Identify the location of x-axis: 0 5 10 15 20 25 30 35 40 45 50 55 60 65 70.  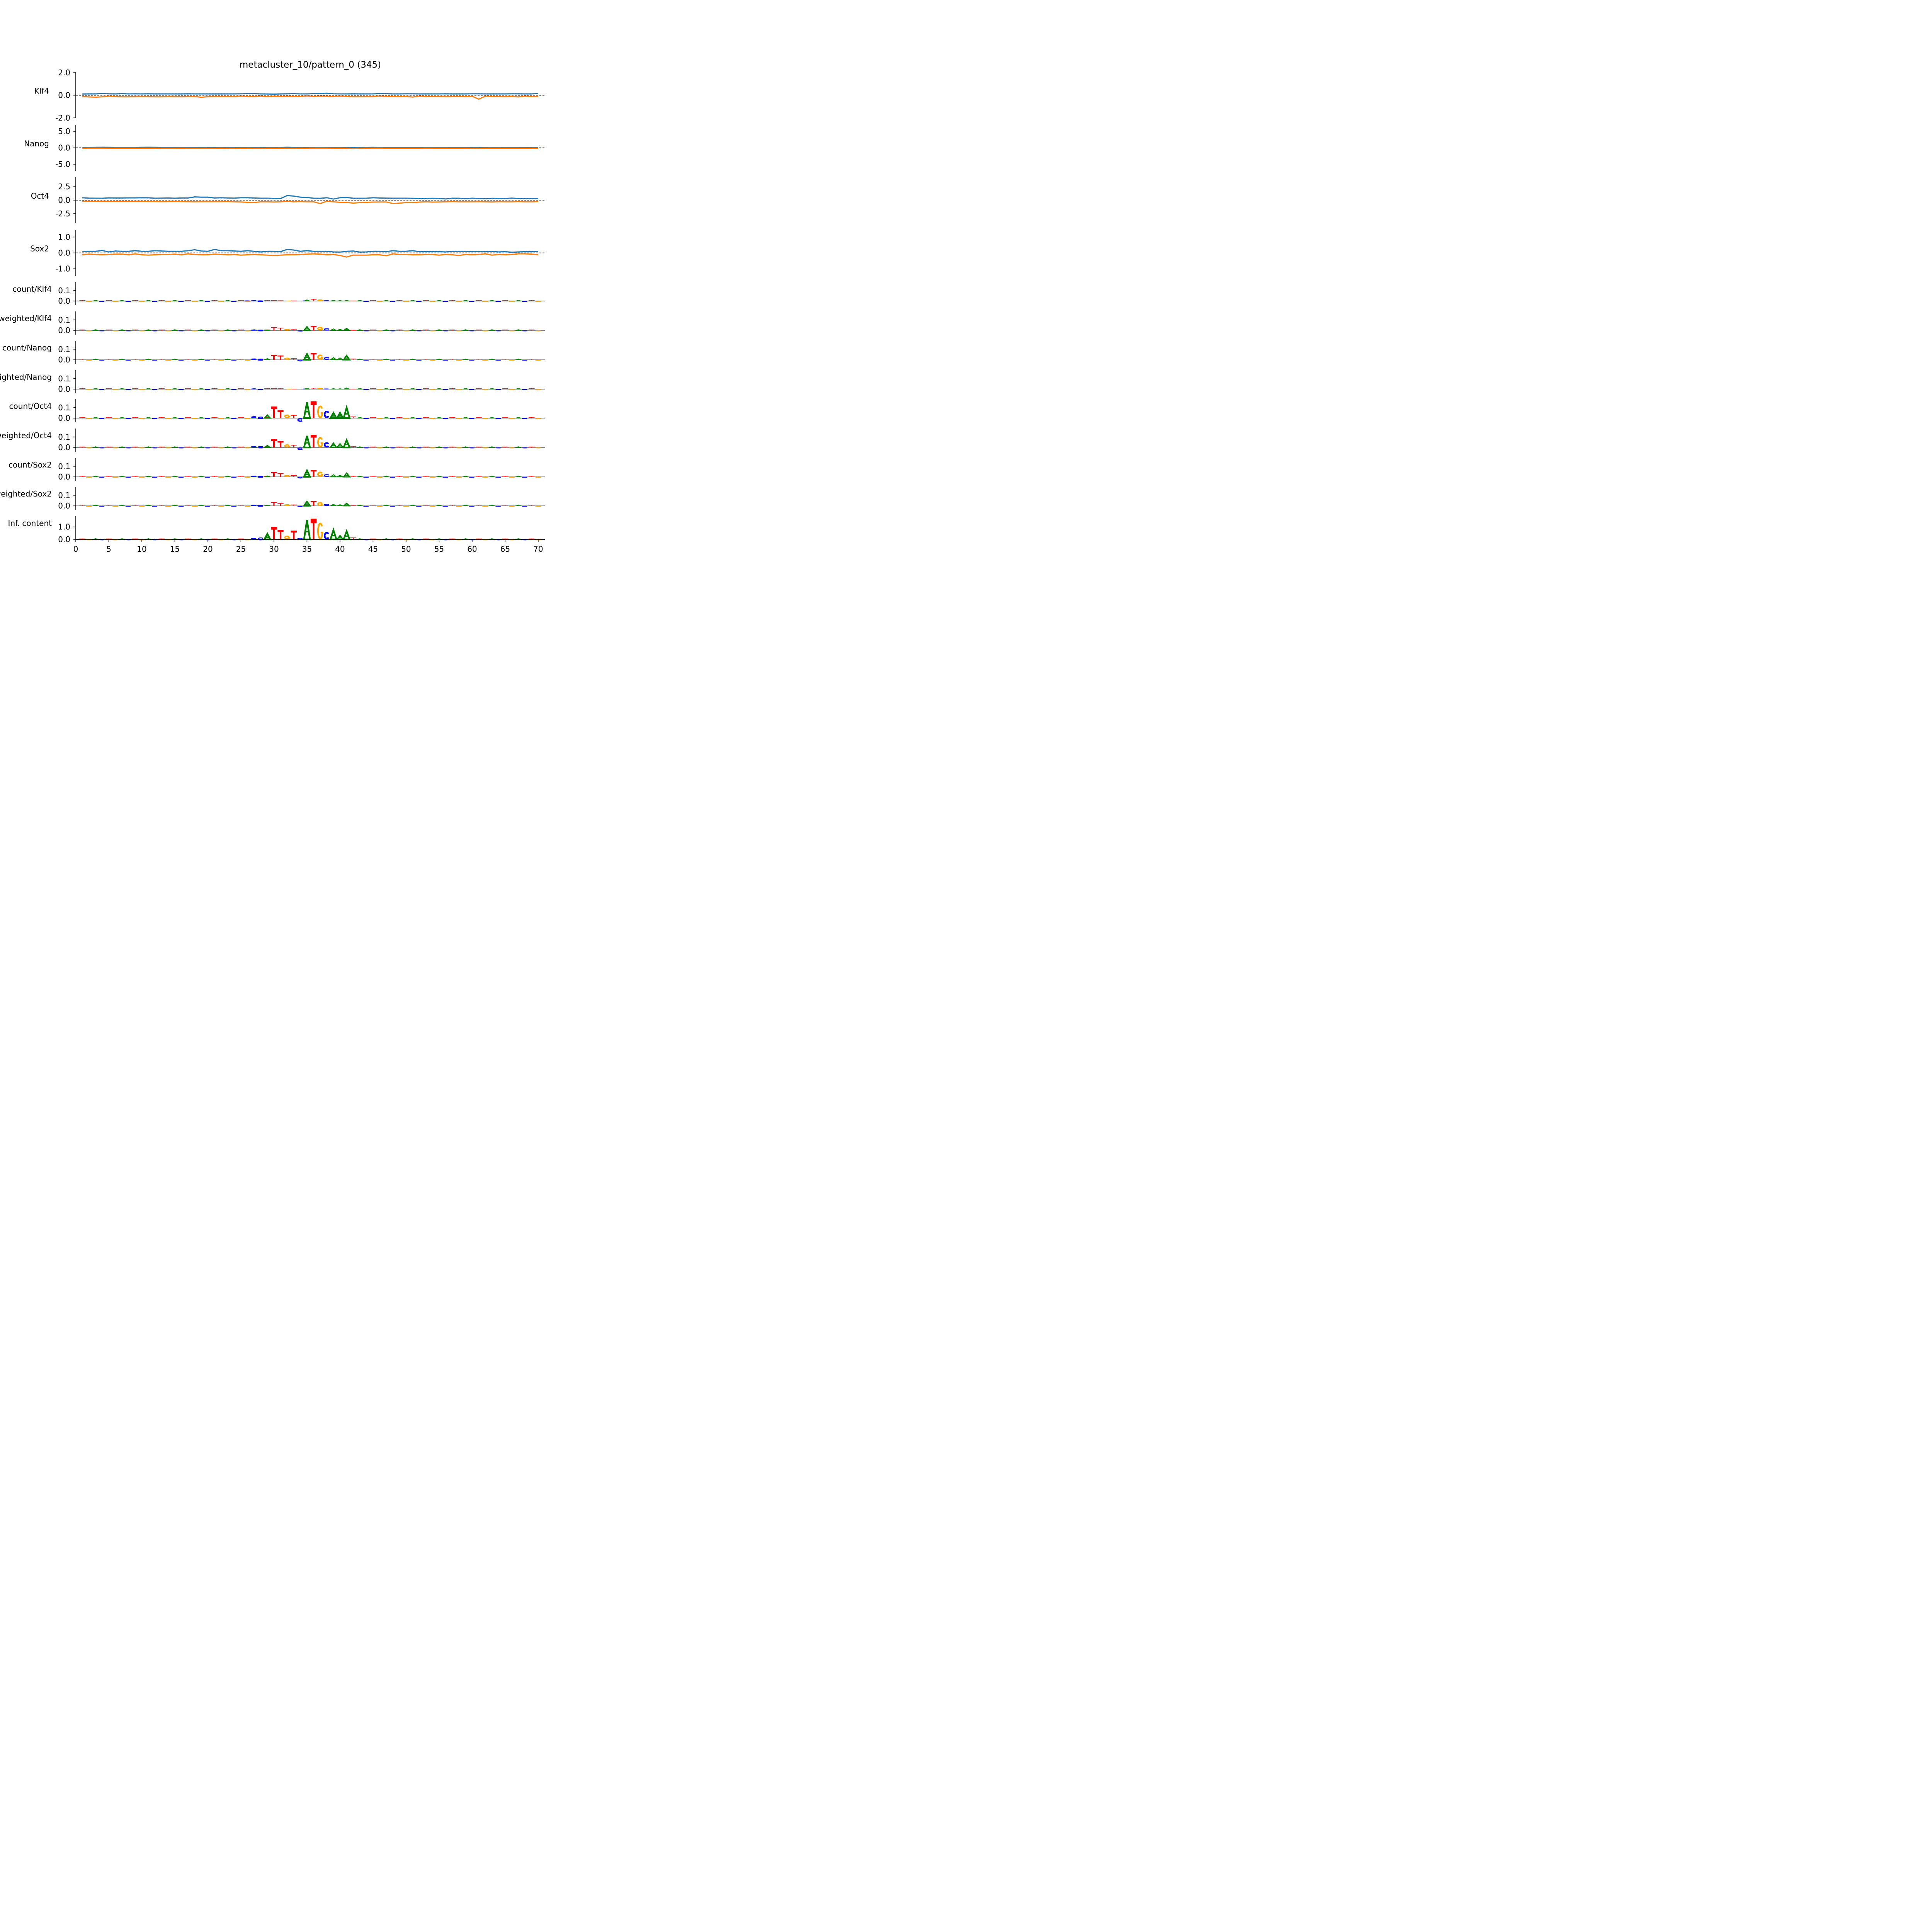
(309, 546).